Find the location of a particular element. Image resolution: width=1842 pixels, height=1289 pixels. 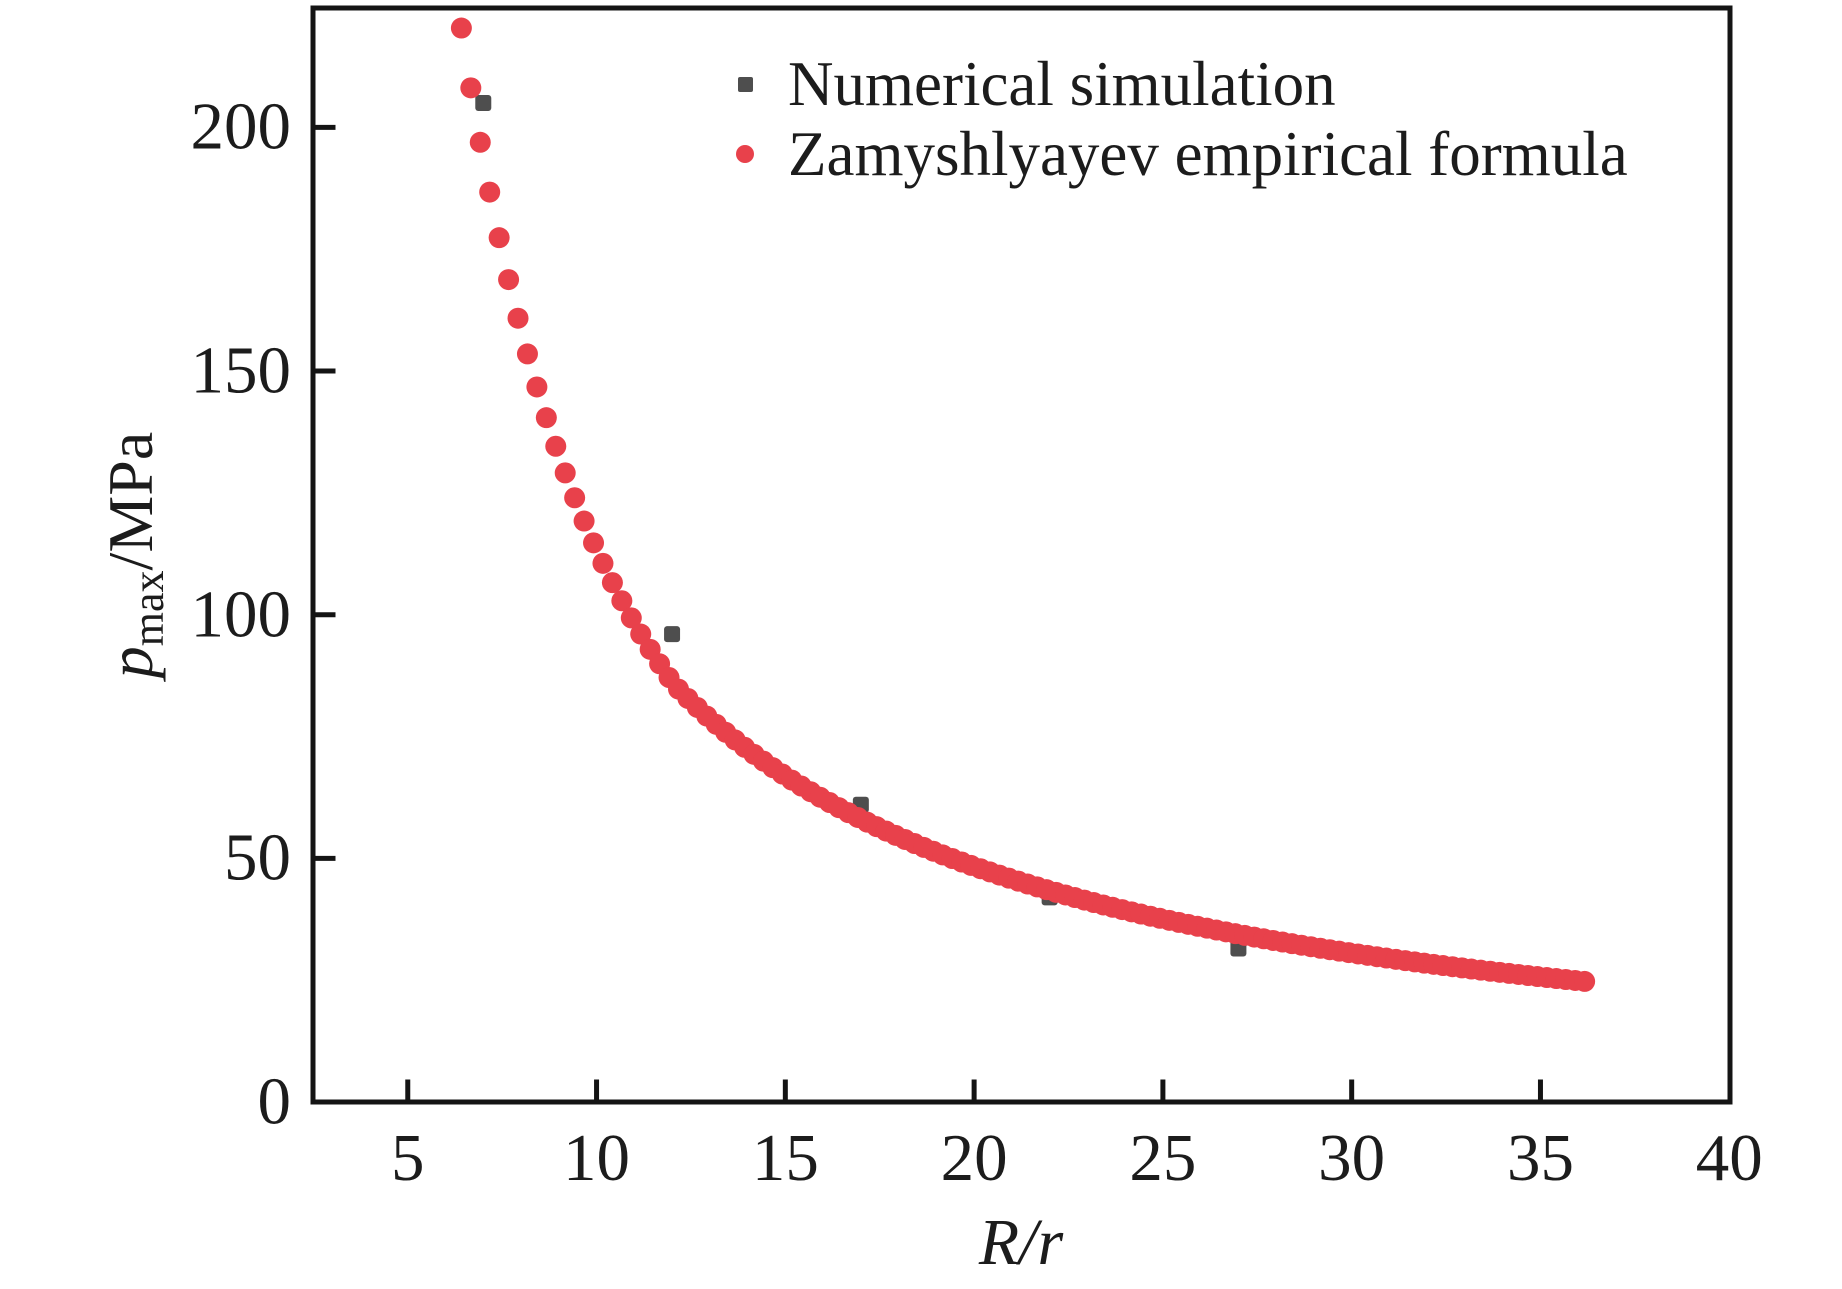

x-tick-label-20: 20 is located at coordinates (974, 1158).